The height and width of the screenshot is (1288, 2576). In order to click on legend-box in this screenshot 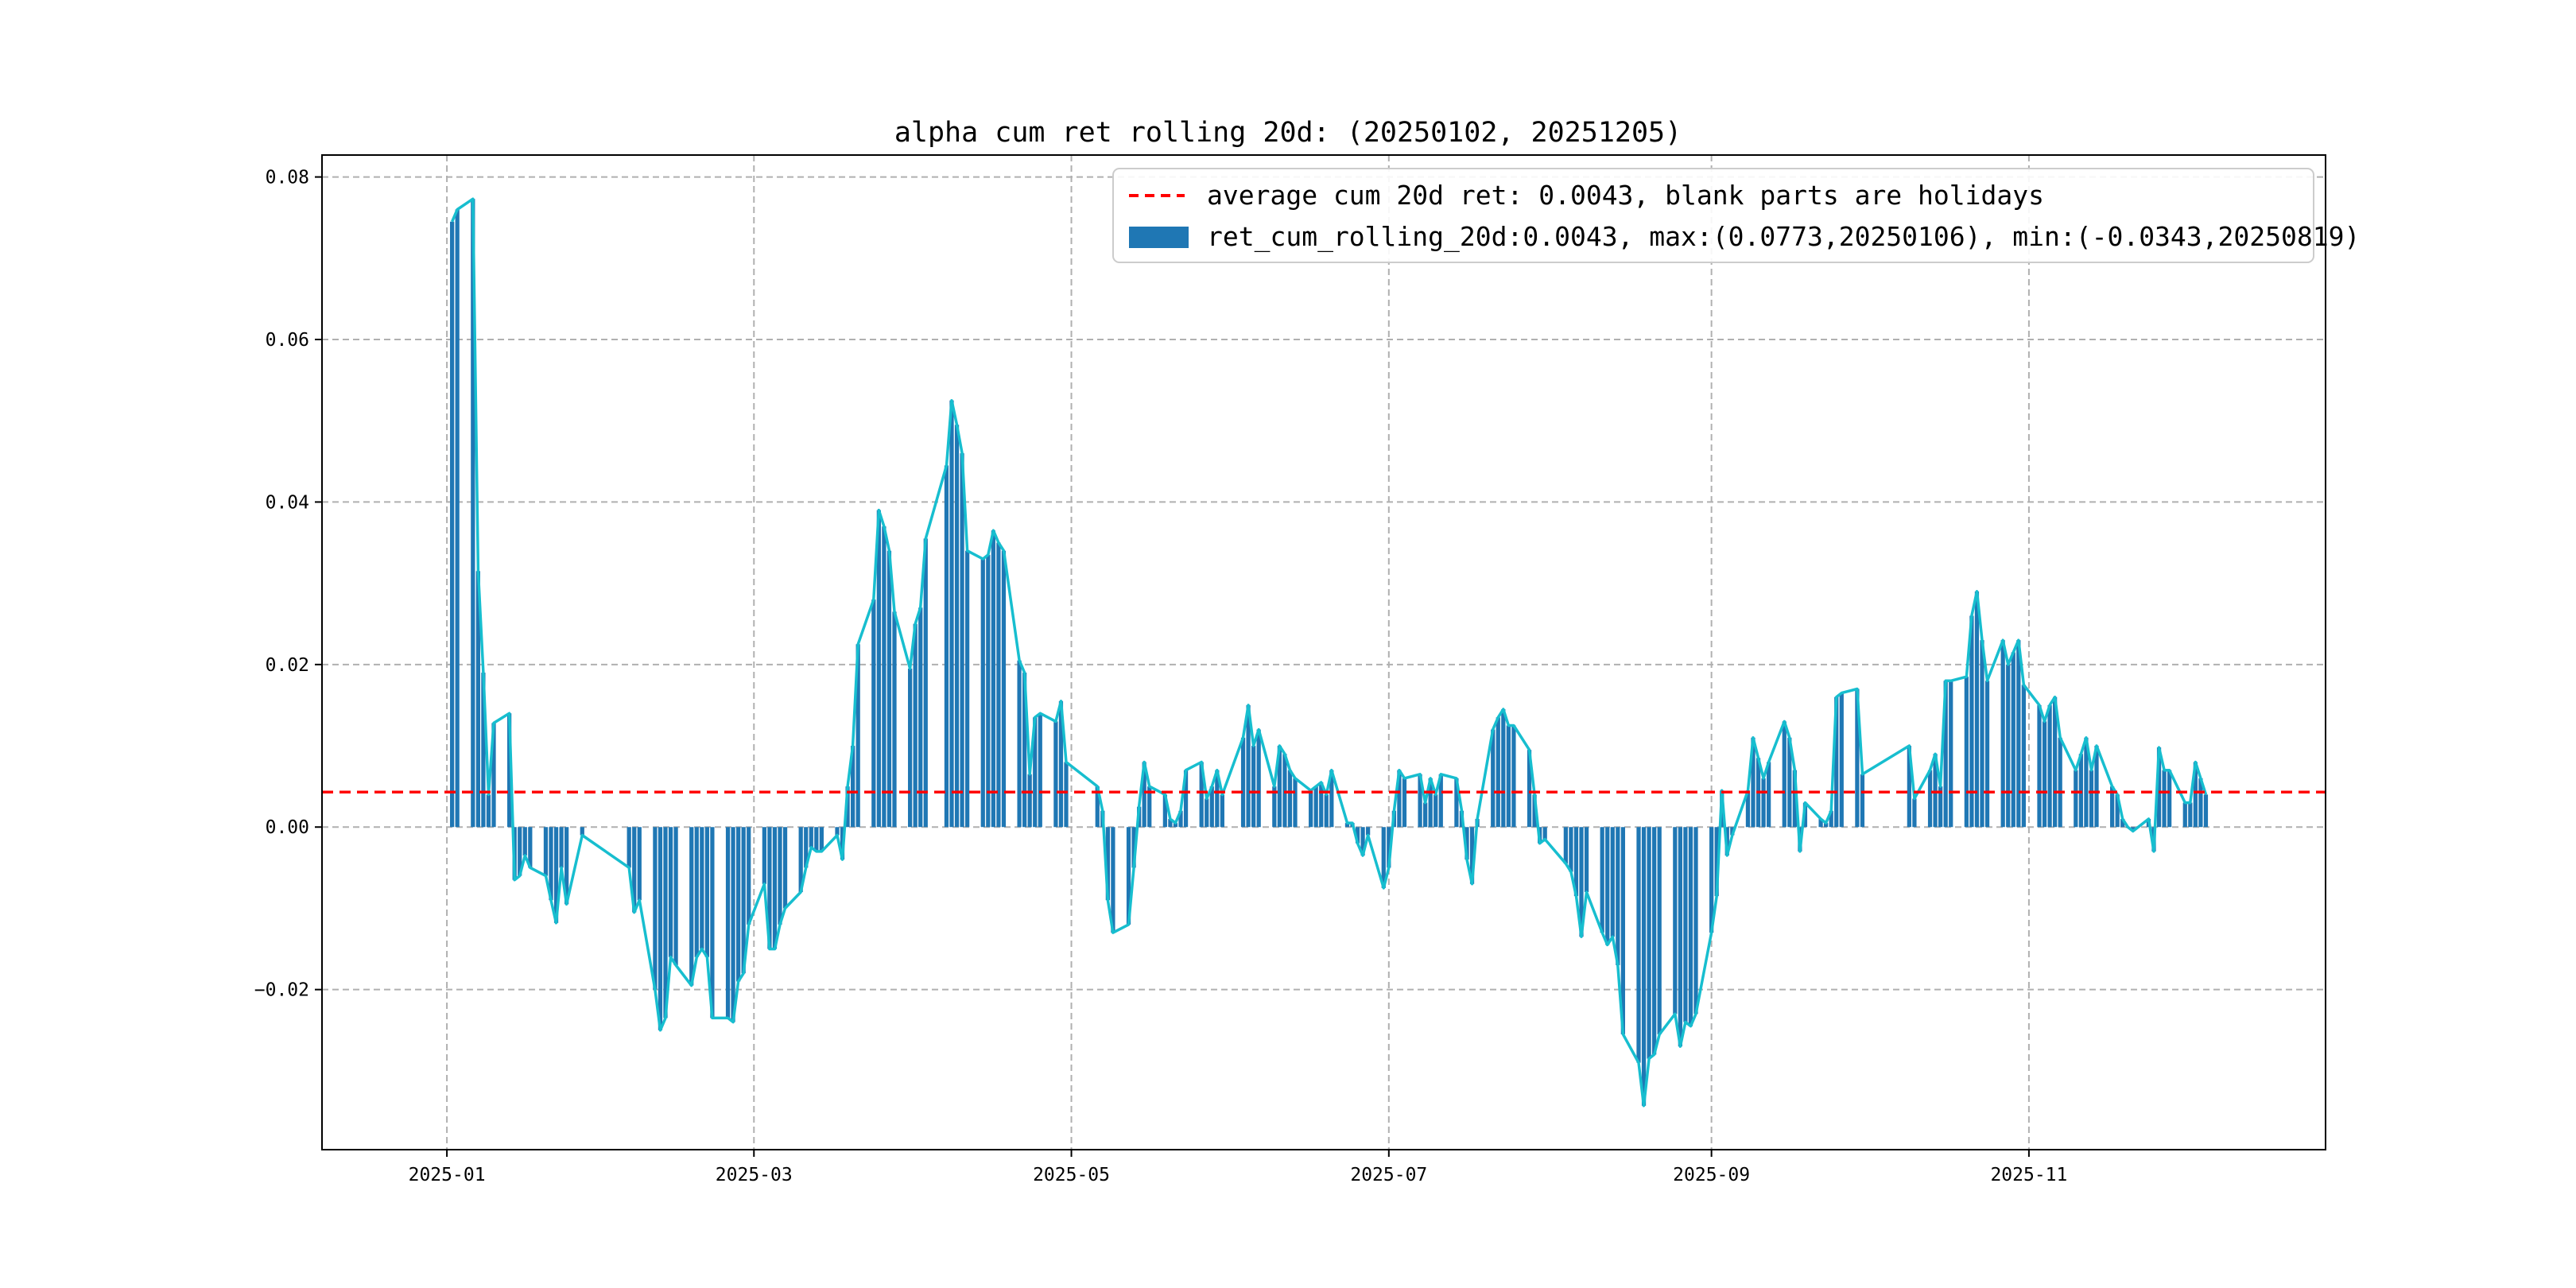, I will do `click(1713, 216)`.